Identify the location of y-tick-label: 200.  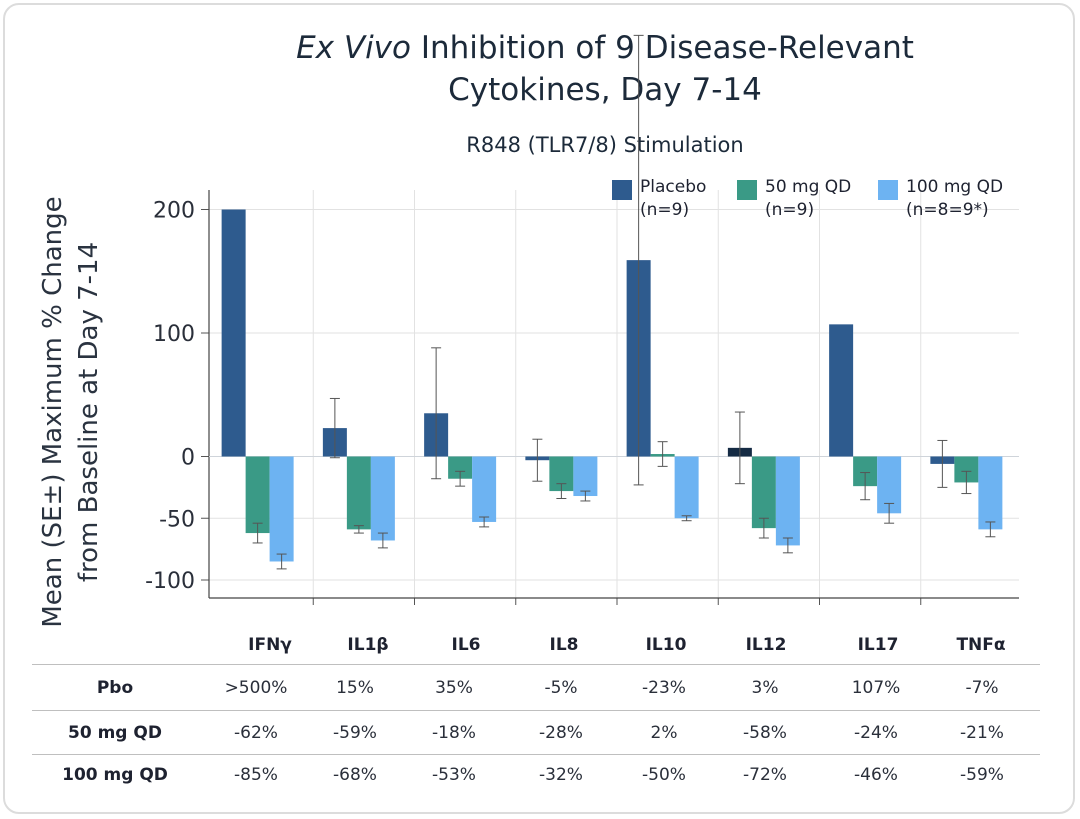
(174, 211).